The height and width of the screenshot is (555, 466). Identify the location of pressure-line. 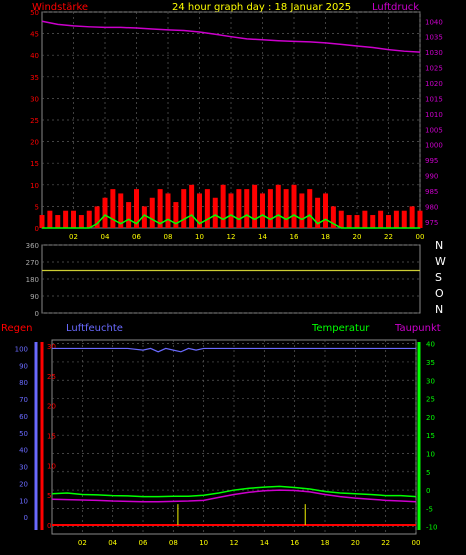
(231, 36).